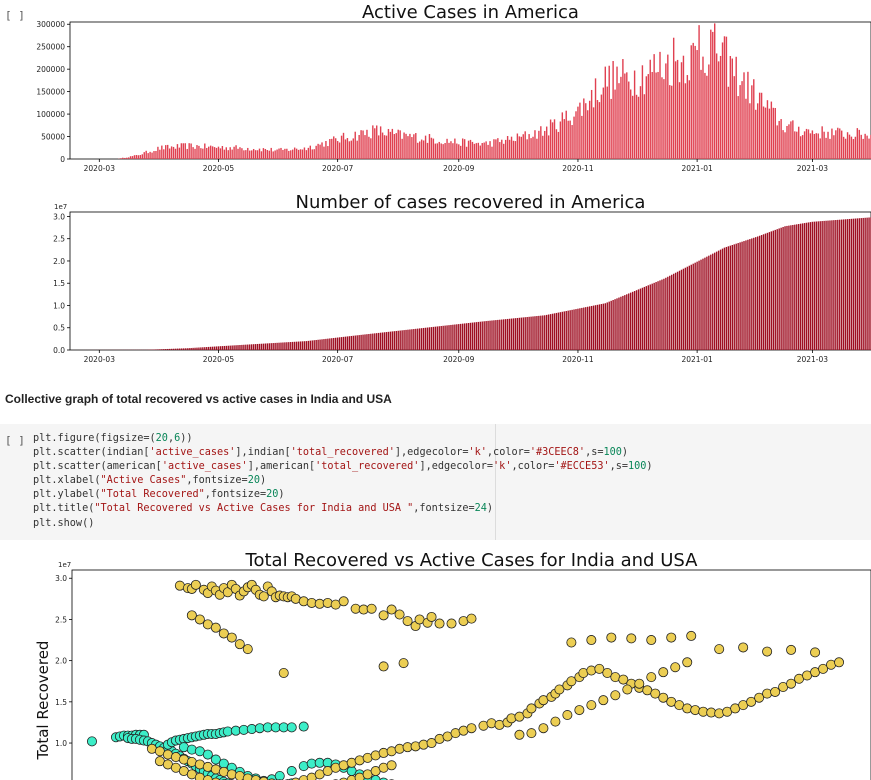 The image size is (871, 780). What do you see at coordinates (50, 92) in the screenshot?
I see `y-tick-label: 150000` at bounding box center [50, 92].